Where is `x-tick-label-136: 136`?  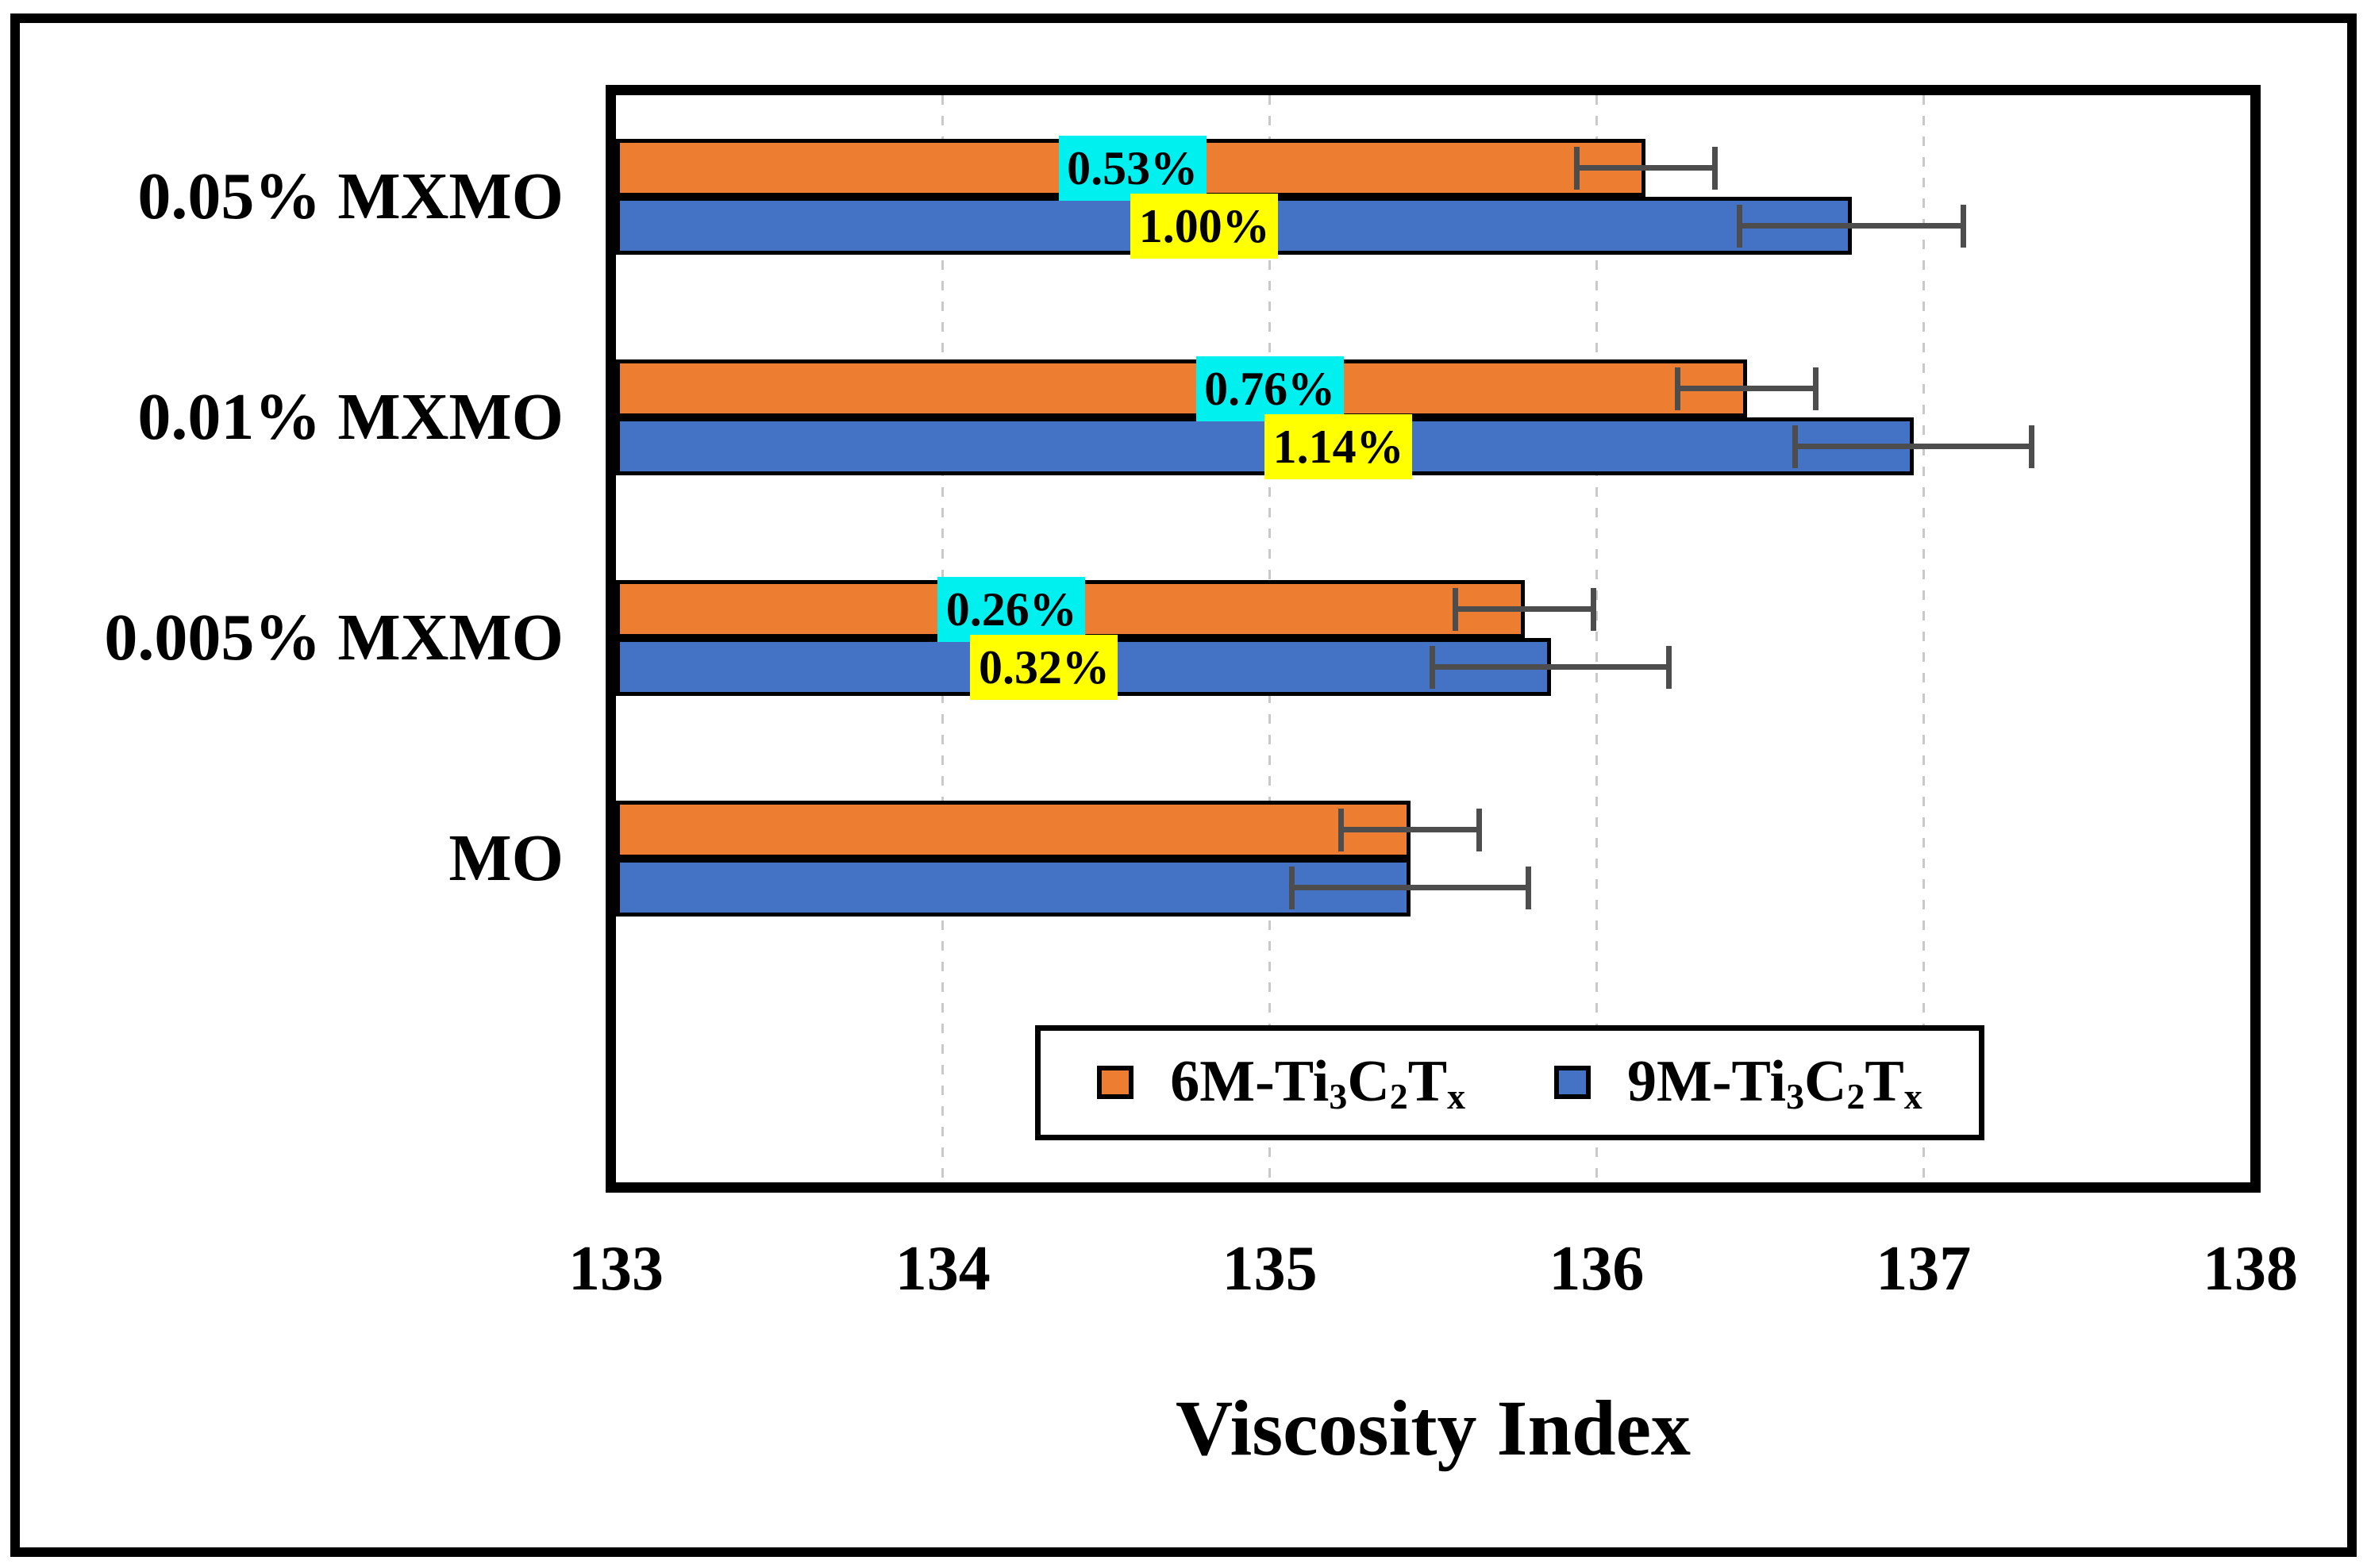 x-tick-label-136: 136 is located at coordinates (1597, 1269).